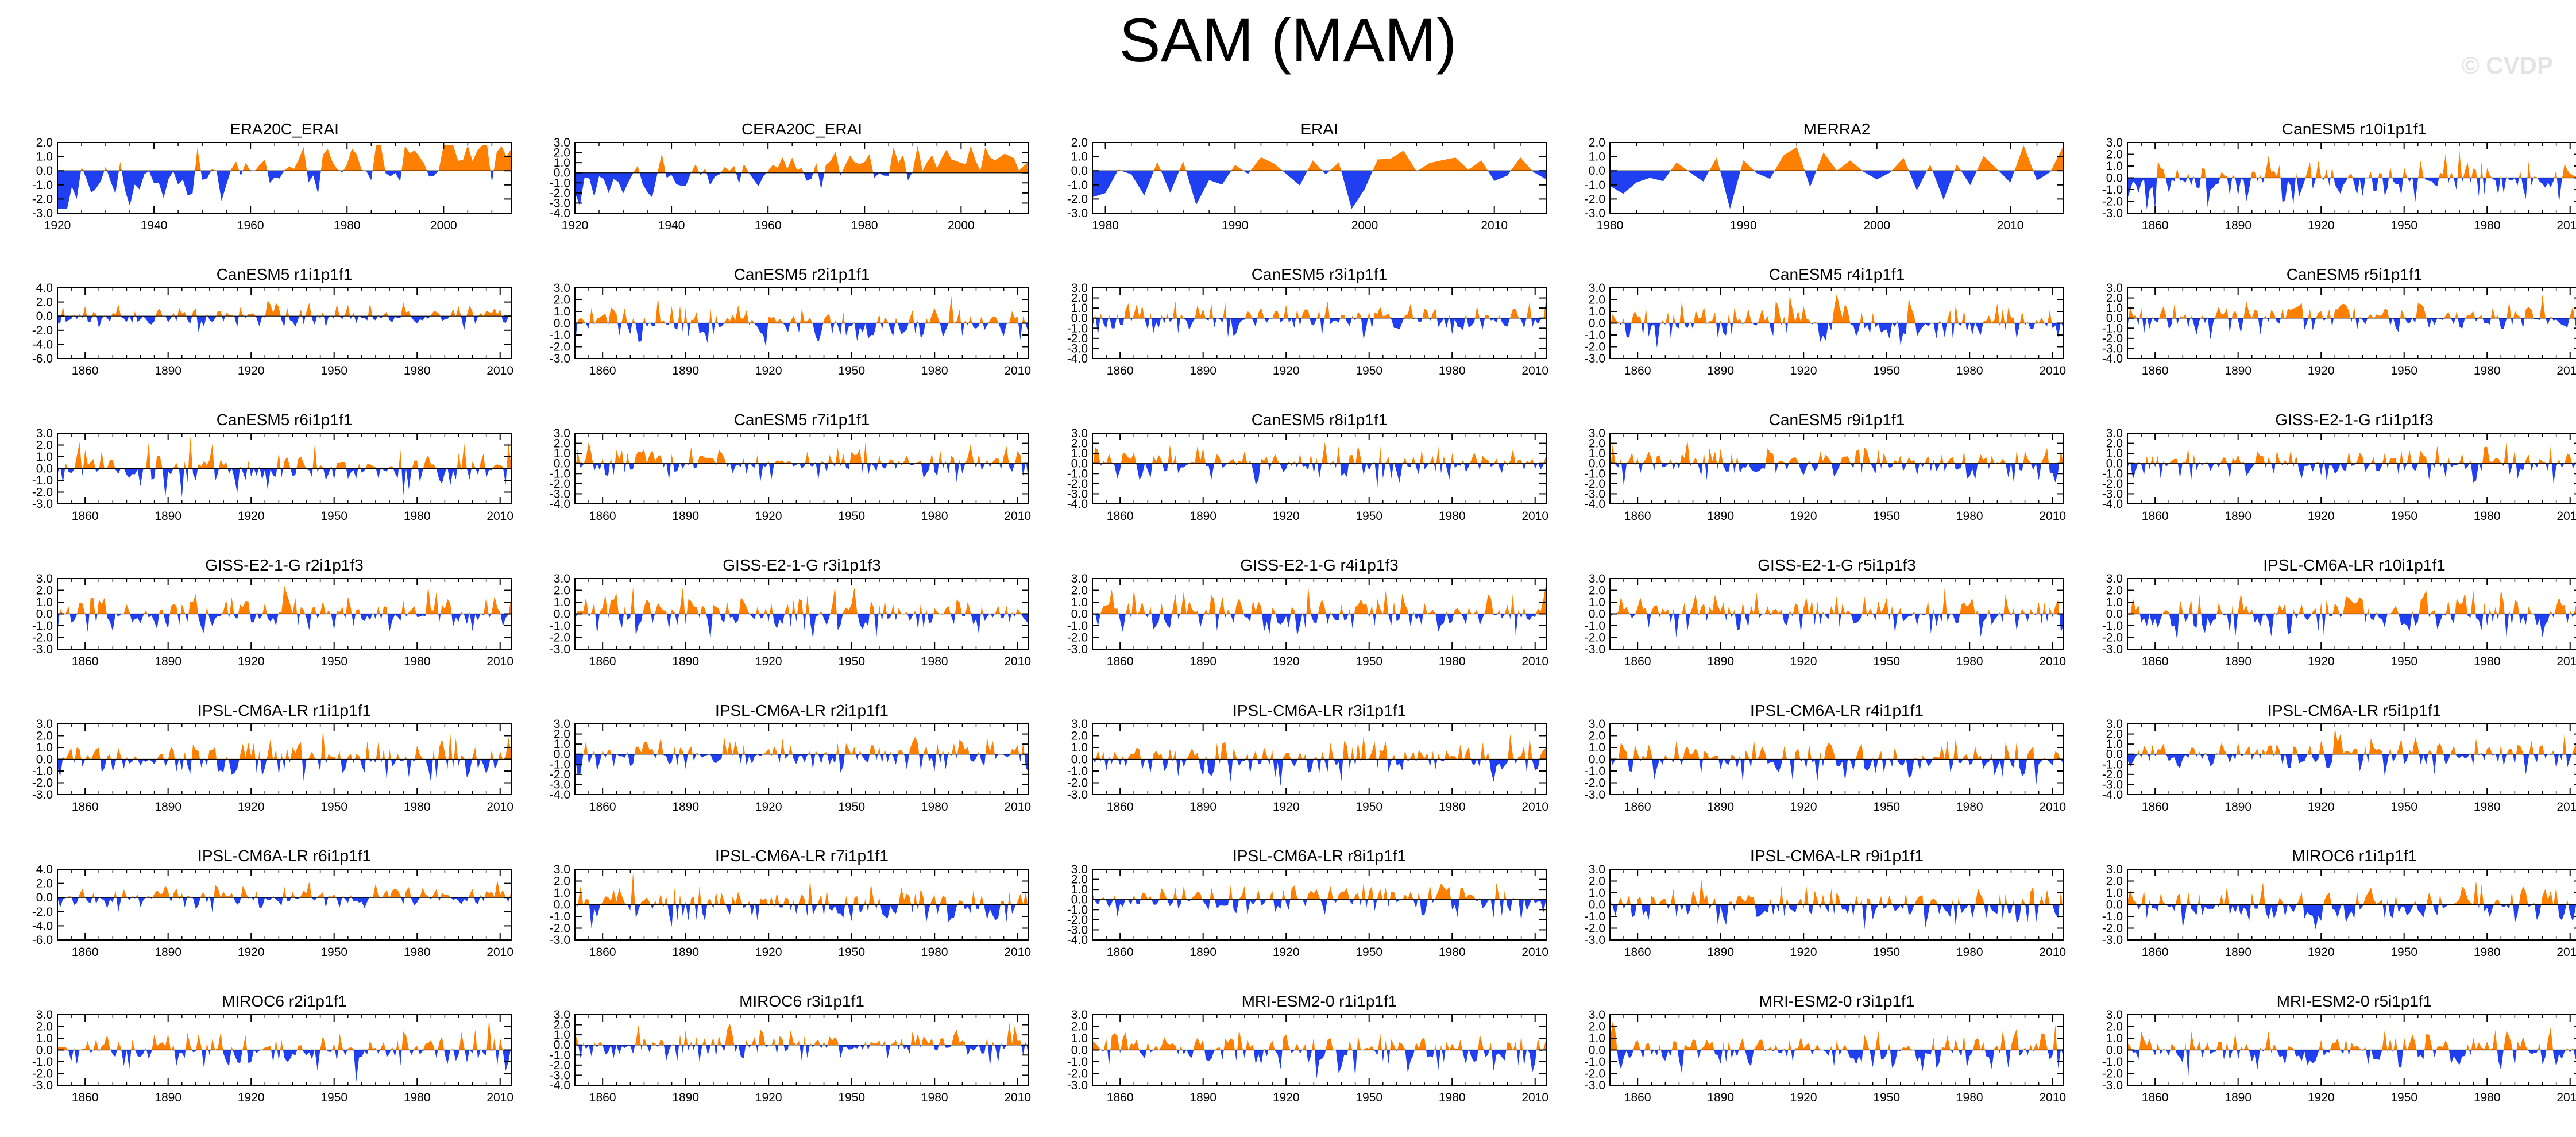 The image size is (2576, 1137). Describe the element at coordinates (961, 225) in the screenshot. I see `x-tick-label: 2000` at that location.